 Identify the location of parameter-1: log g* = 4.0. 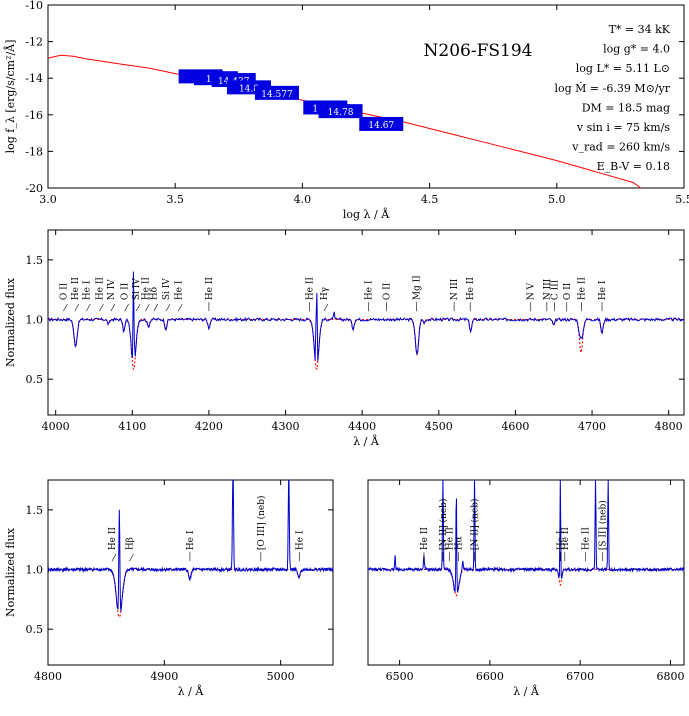
(636, 49).